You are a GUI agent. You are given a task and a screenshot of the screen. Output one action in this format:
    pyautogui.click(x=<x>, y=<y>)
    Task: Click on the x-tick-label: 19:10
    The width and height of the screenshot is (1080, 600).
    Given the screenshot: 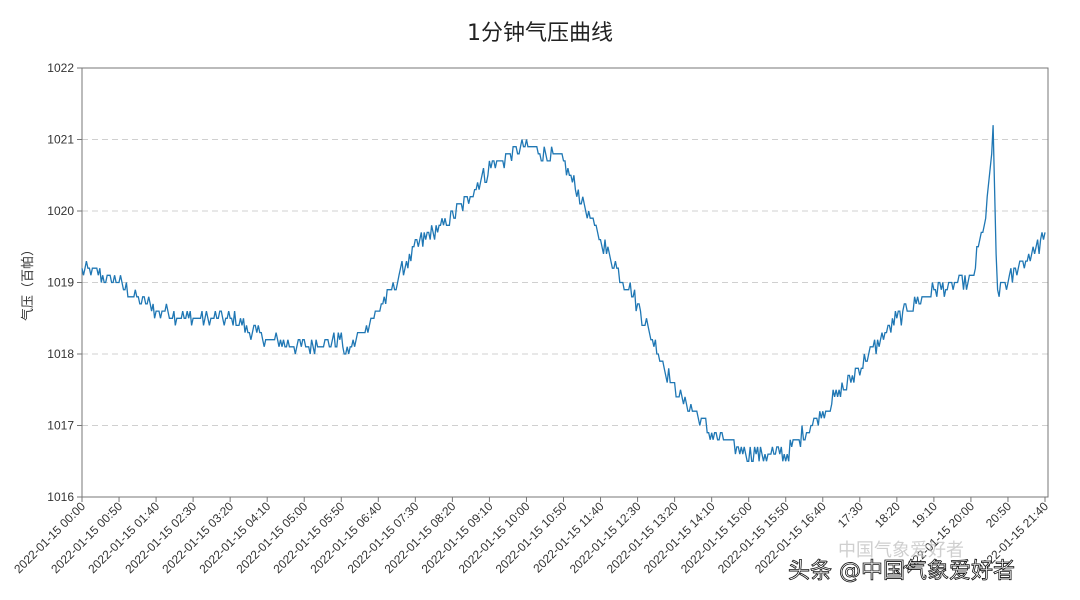 What is the action you would take?
    pyautogui.click(x=924, y=514)
    